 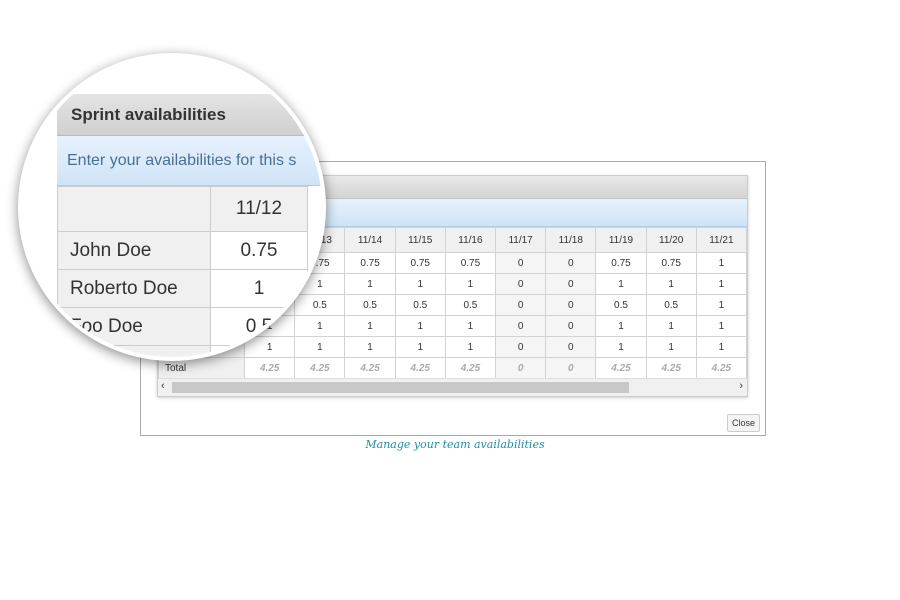 I want to click on column-header: 11/16, so click(x=470, y=240).